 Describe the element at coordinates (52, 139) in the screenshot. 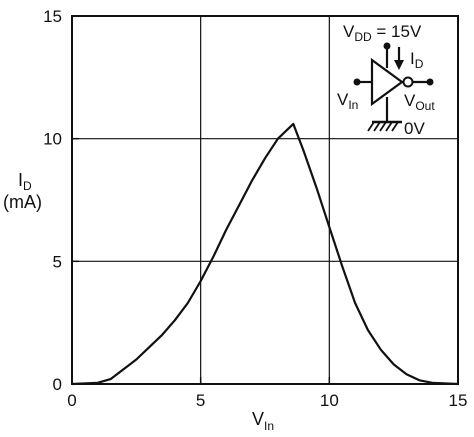

I see `y-tick-label-10: 10` at that location.